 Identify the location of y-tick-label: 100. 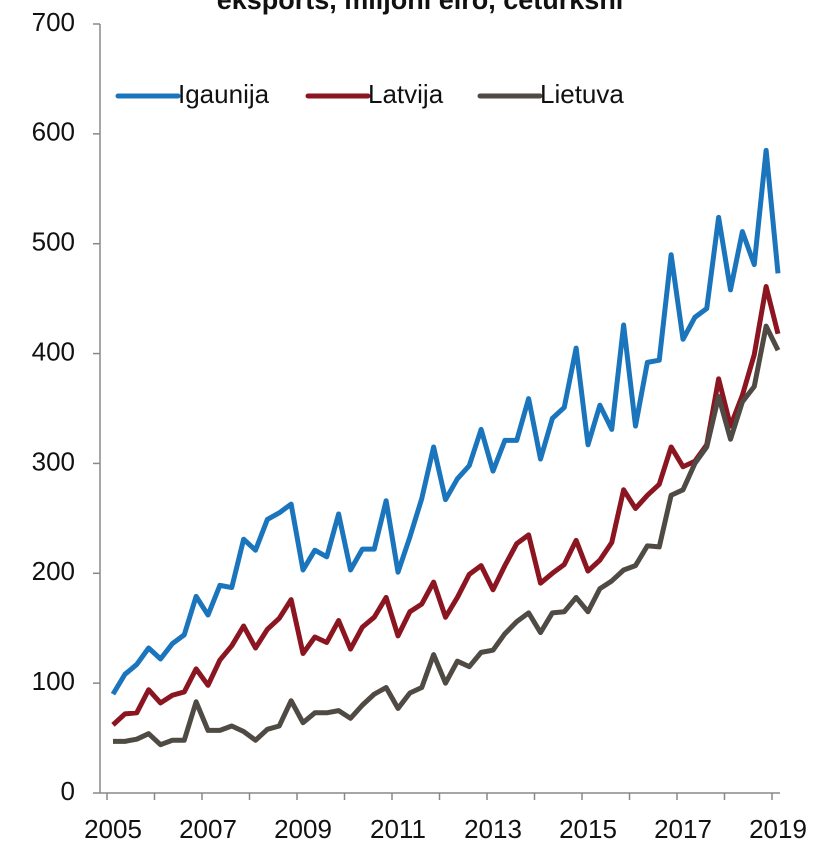
(53, 681).